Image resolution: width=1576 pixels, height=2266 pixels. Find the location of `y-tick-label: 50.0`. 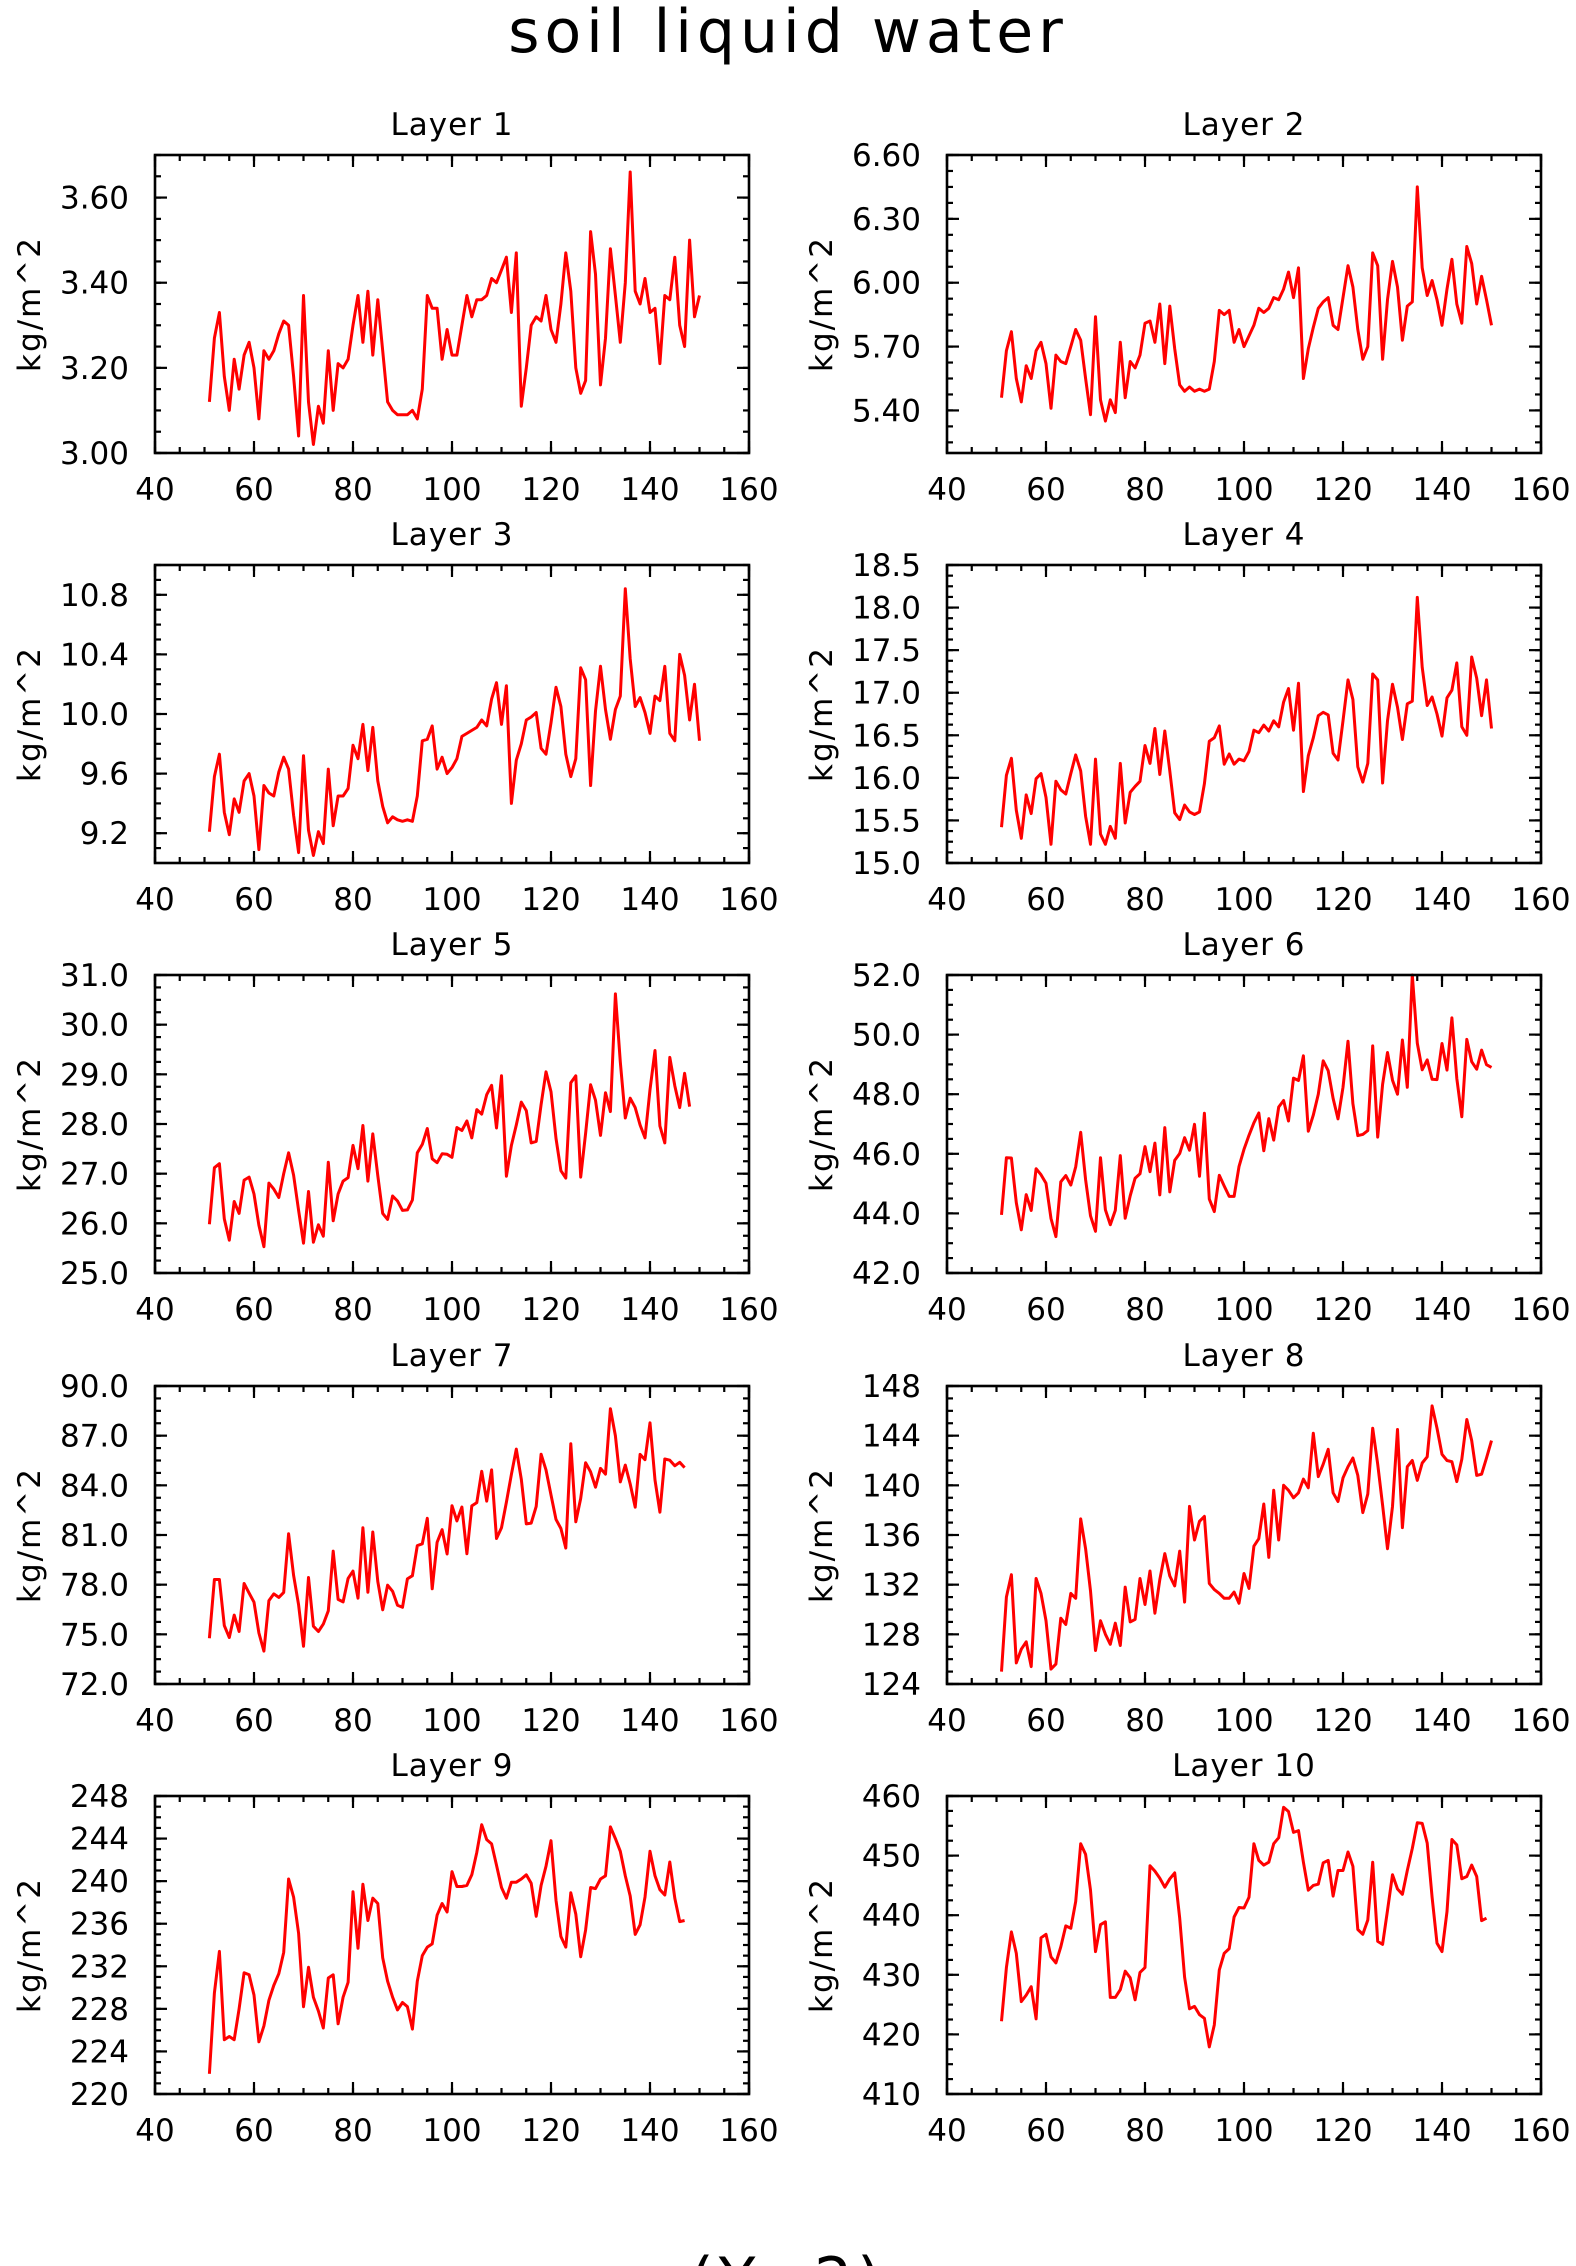

y-tick-label: 50.0 is located at coordinates (886, 1036).